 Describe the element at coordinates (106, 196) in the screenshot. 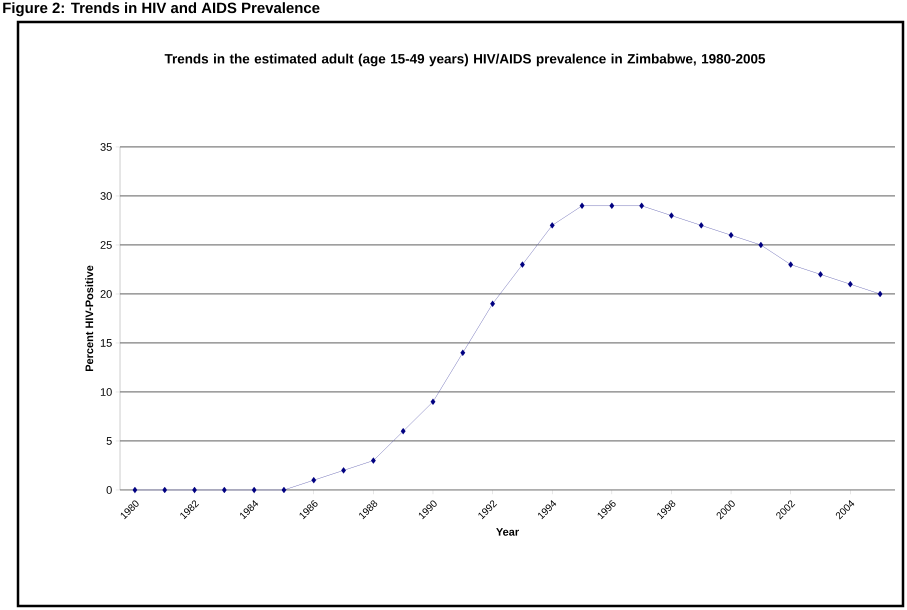

I see `y-tick-label: 30` at that location.